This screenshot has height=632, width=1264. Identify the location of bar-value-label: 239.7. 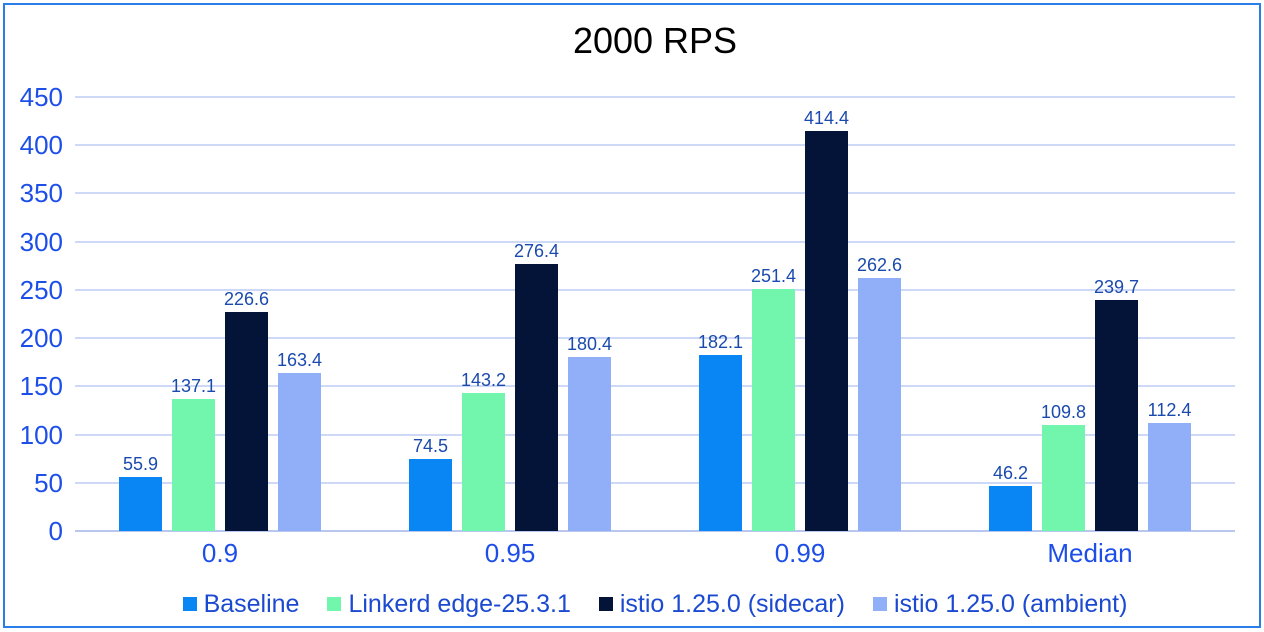
(1116, 286).